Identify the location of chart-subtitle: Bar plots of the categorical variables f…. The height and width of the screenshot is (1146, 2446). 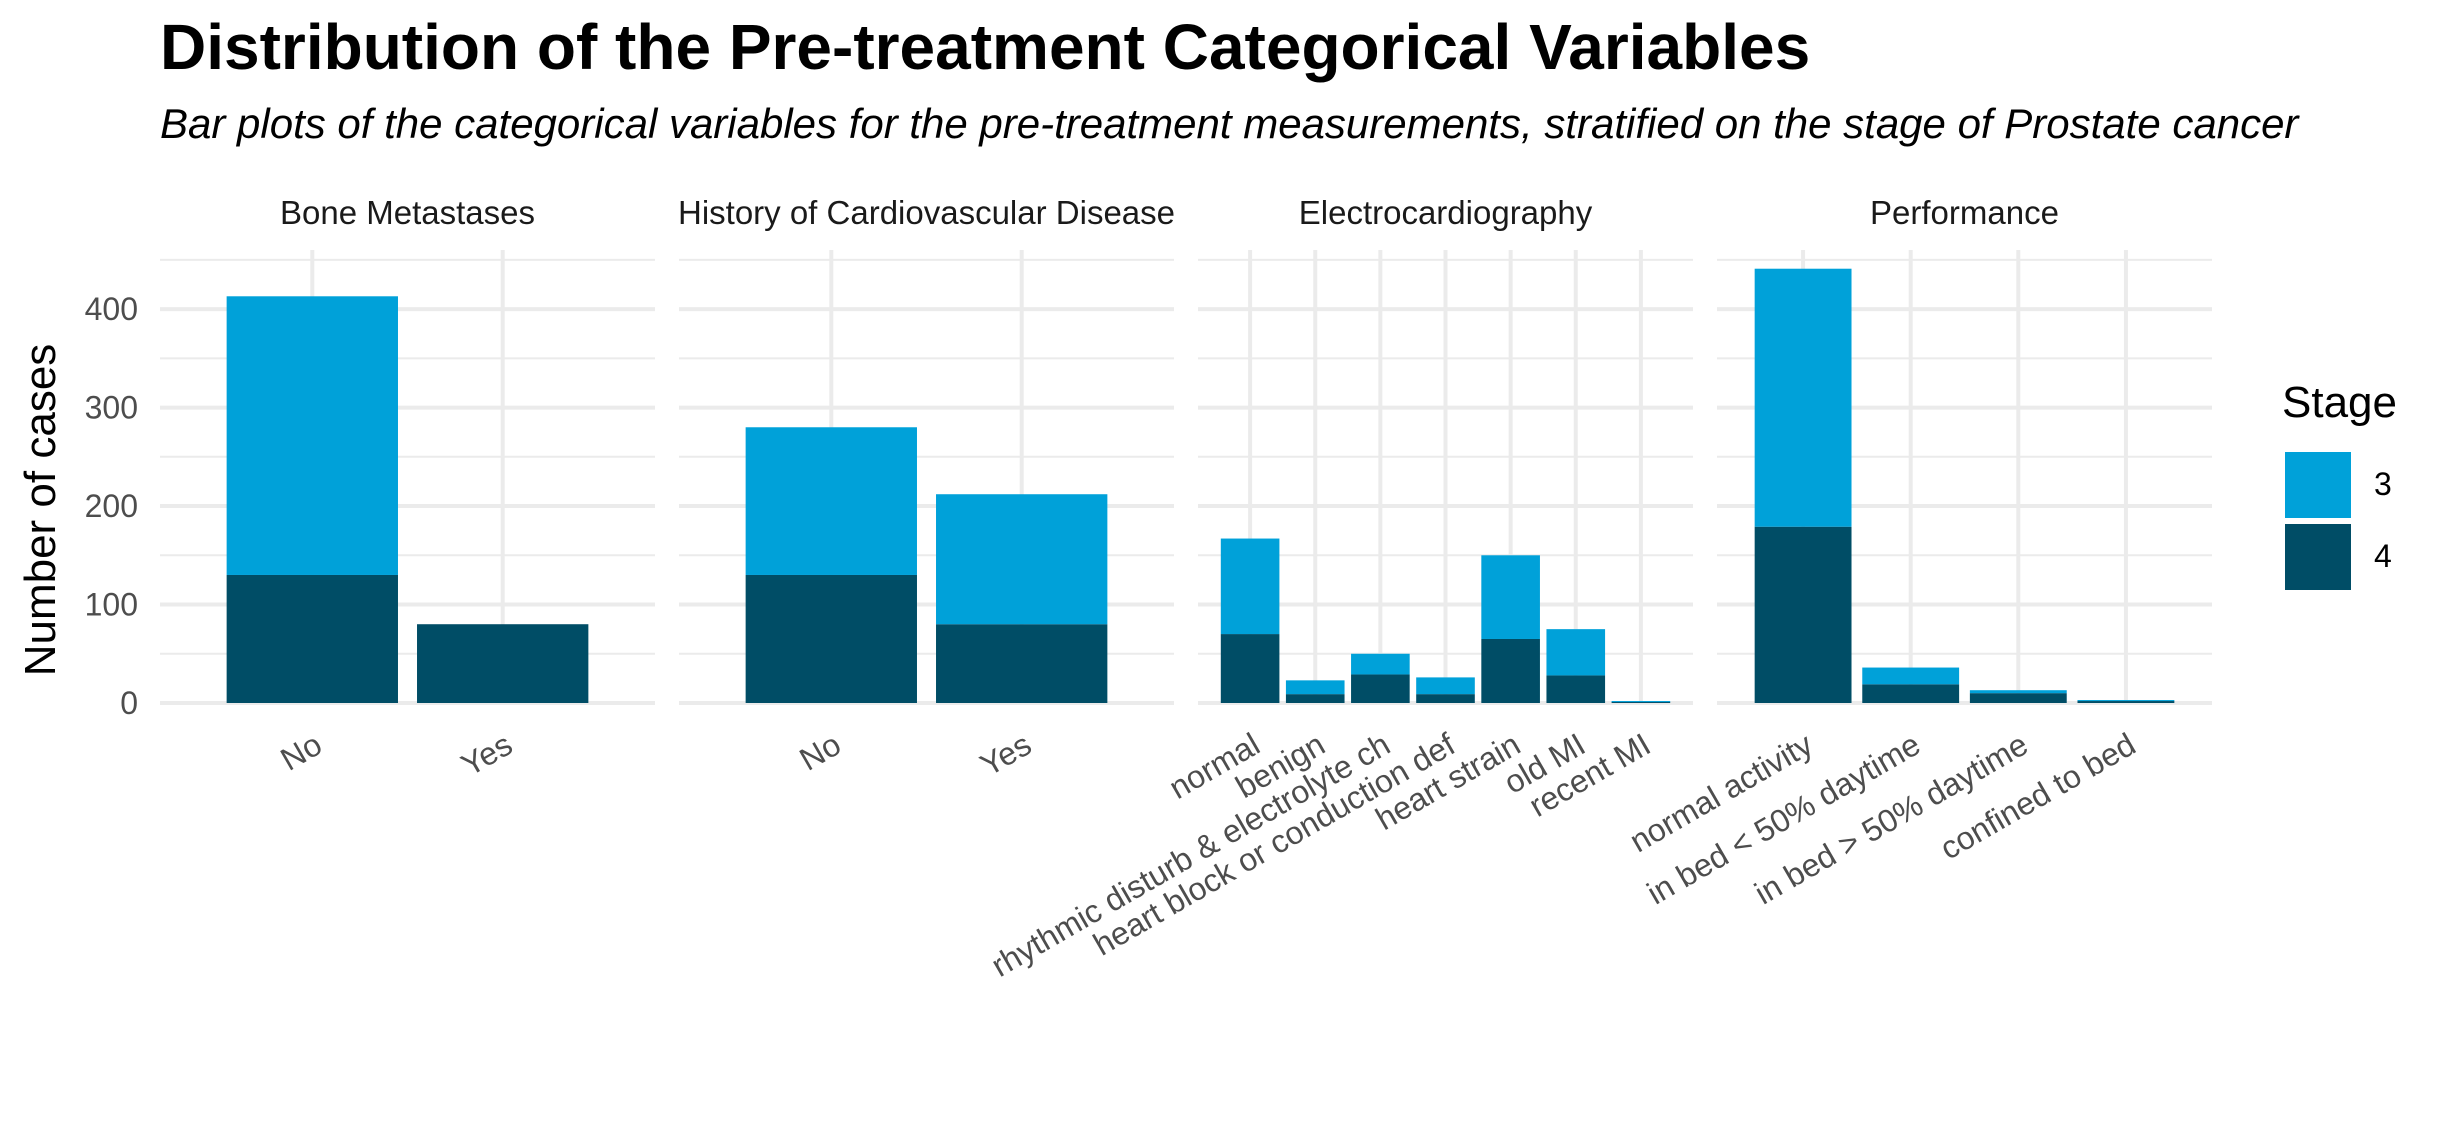
(1229, 123).